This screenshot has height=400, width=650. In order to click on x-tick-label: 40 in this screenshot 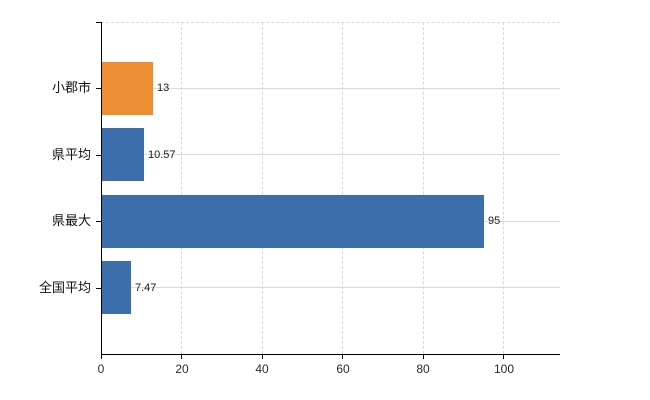, I will do `click(262, 369)`.